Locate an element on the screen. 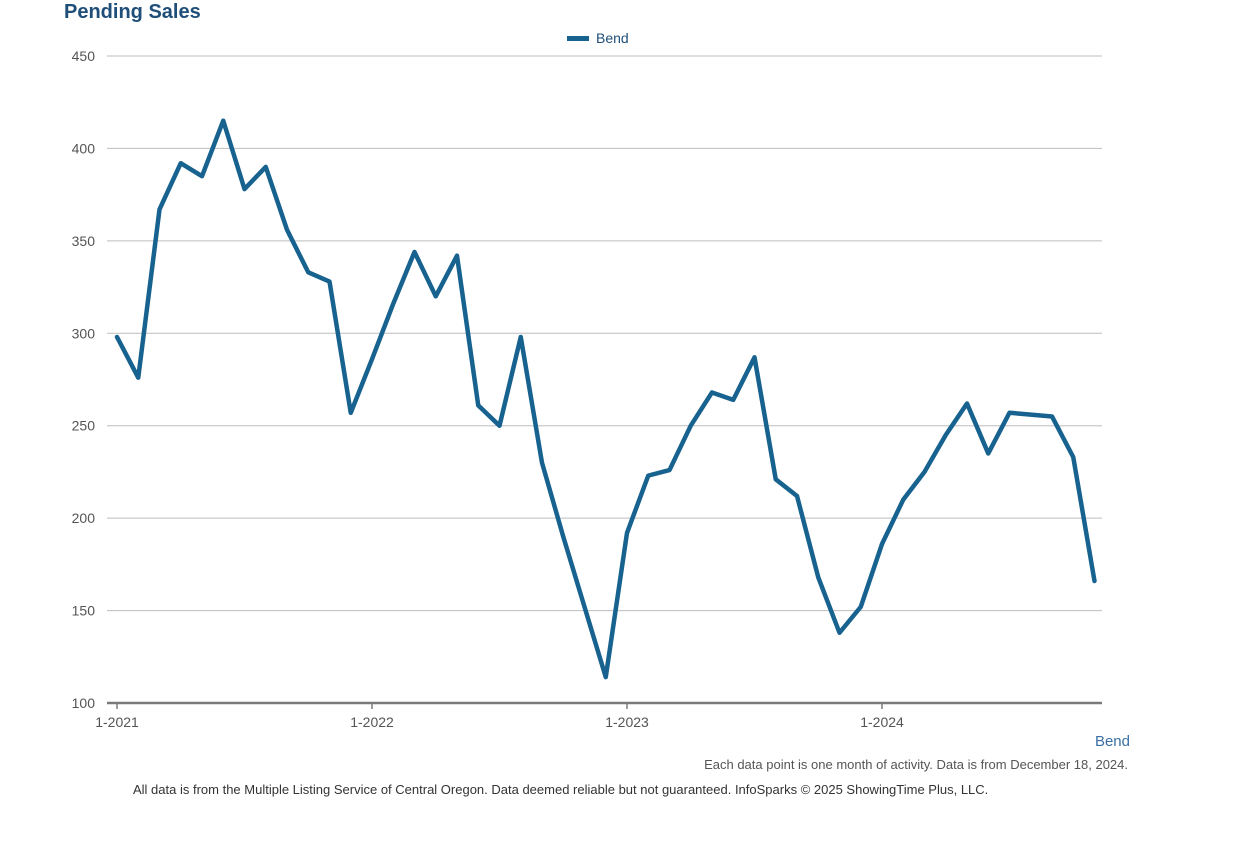  y-tick-label: 250 is located at coordinates (84, 426).